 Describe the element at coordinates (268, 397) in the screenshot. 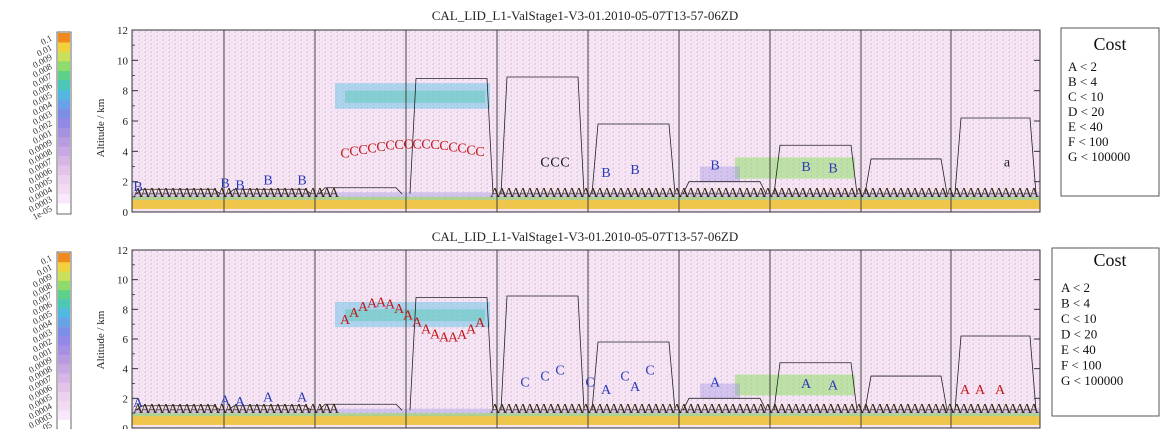

I see `marker-blue: A` at that location.